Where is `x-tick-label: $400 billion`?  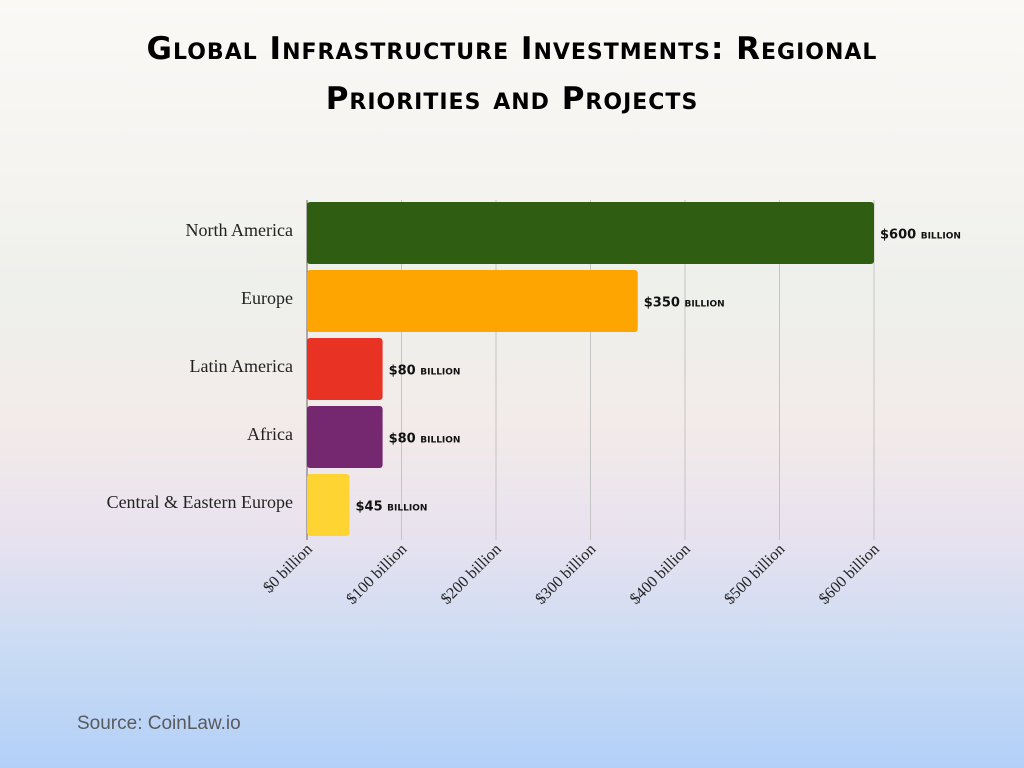
x-tick-label: $400 billion is located at coordinates (660, 574).